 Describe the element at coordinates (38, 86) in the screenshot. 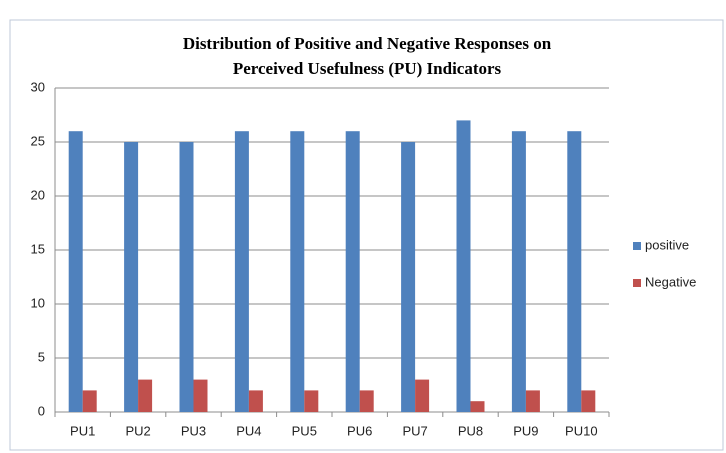

I see `y-tick-label: 30` at that location.